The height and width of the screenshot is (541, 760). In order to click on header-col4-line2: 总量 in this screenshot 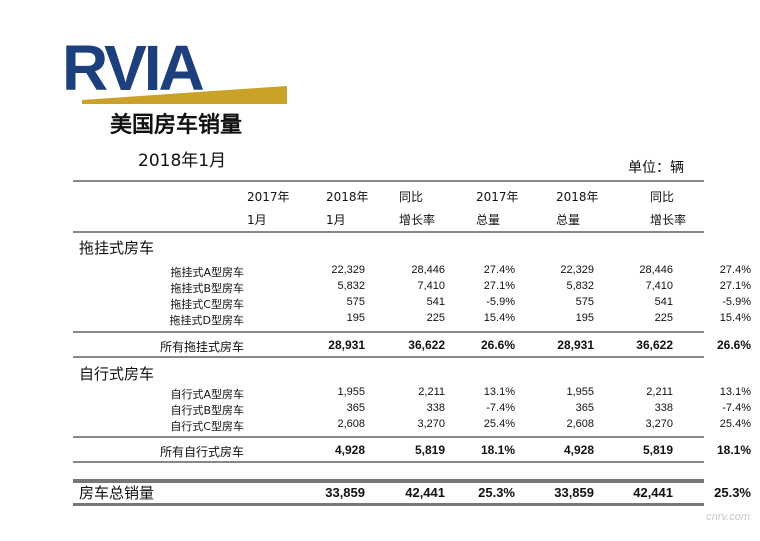, I will do `click(488, 220)`.